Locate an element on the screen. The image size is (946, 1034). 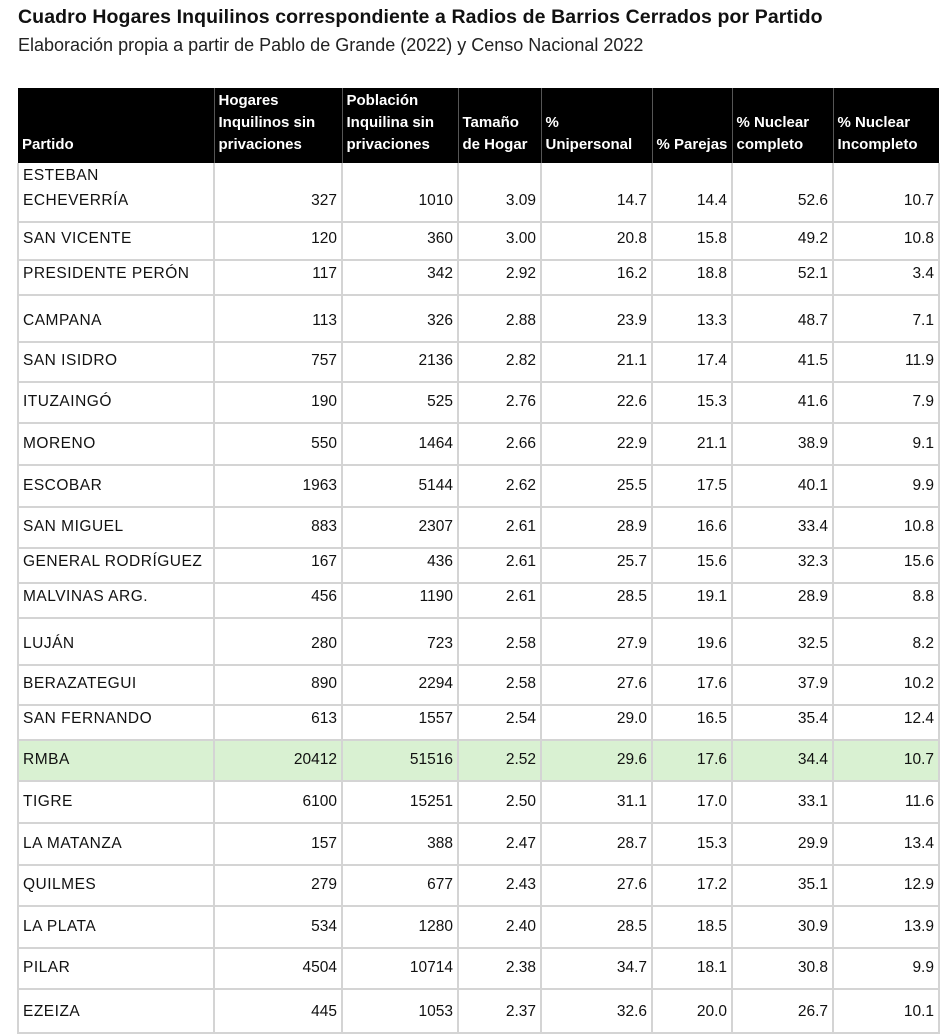
value-cell: 41.5 is located at coordinates (782, 362).